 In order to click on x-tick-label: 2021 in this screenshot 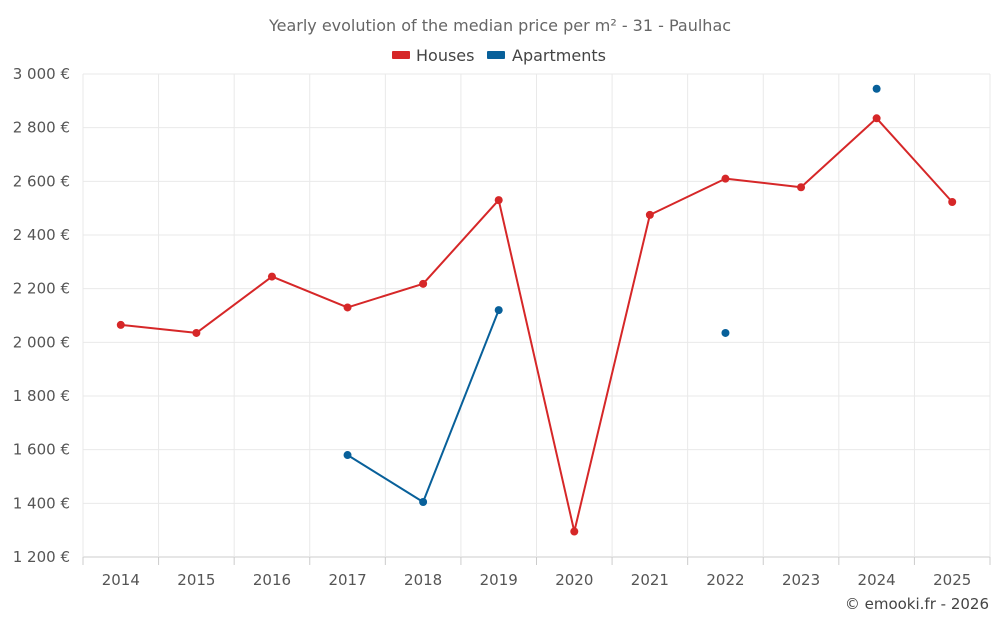, I will do `click(650, 580)`.